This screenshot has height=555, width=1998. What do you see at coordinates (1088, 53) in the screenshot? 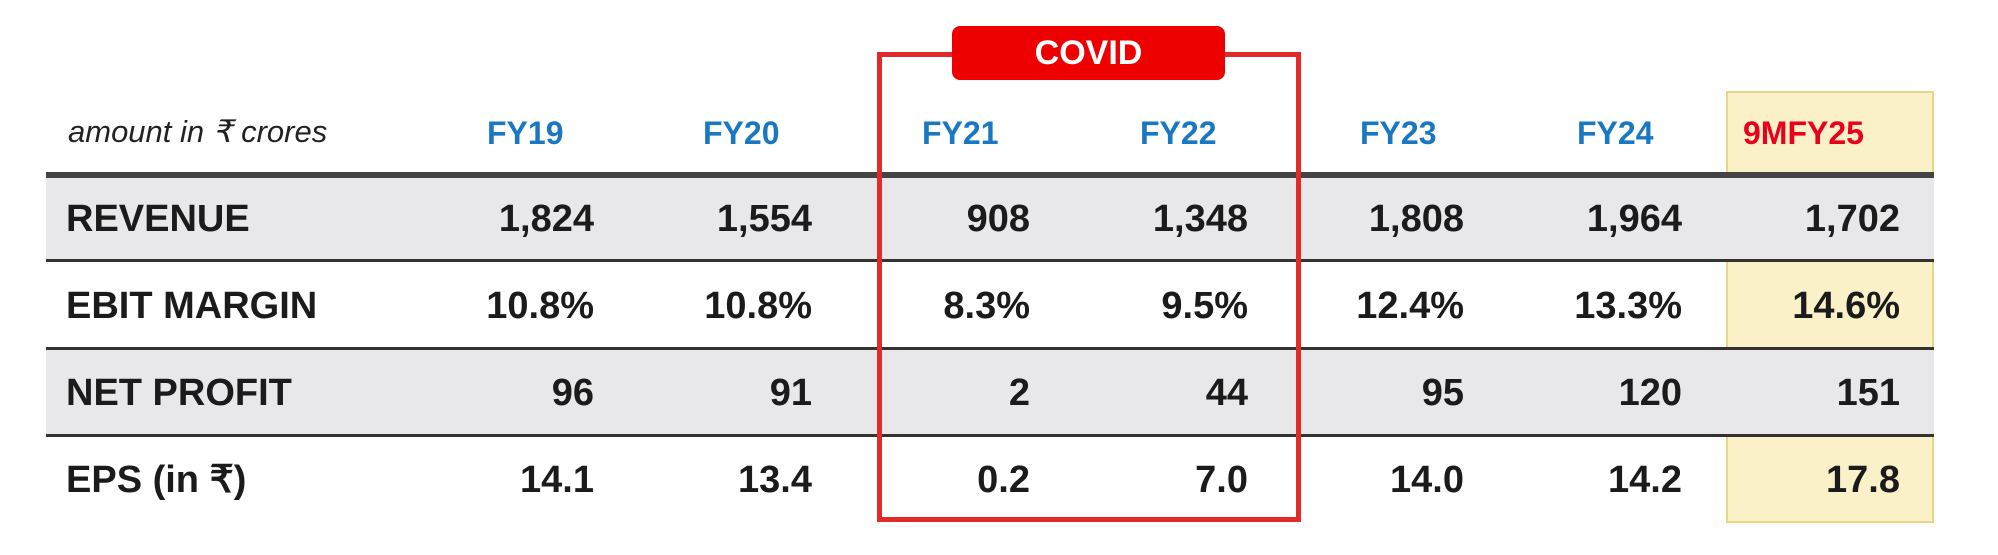
I see `covid-label-badge: COVID` at bounding box center [1088, 53].